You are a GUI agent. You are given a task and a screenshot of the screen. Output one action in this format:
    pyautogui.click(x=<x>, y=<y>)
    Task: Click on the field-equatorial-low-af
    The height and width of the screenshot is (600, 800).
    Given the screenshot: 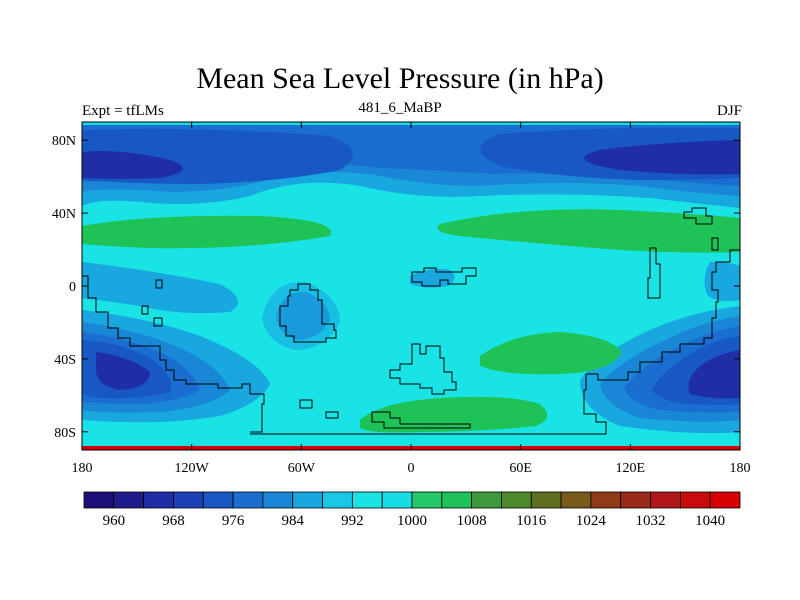 What is the action you would take?
    pyautogui.click(x=432, y=278)
    